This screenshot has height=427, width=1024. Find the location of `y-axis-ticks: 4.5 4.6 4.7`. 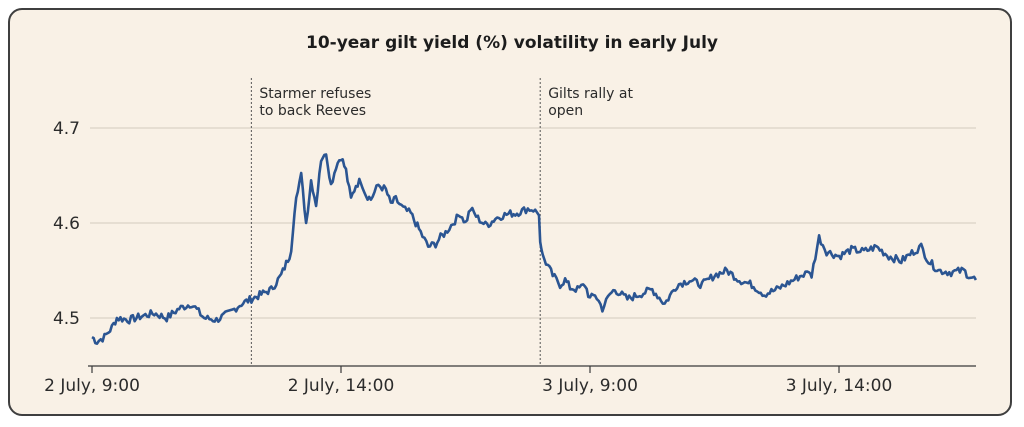

y-axis-ticks: 4.5 4.6 4.7 is located at coordinates (66, 224).